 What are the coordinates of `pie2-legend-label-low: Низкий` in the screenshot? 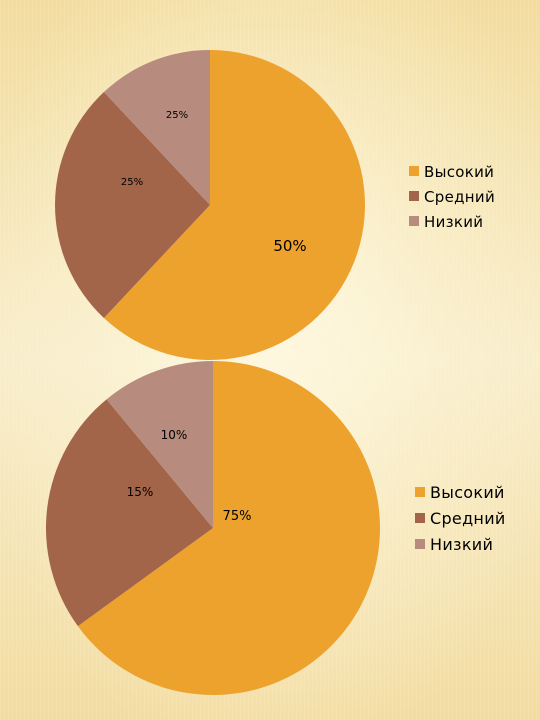 It's located at (461, 544).